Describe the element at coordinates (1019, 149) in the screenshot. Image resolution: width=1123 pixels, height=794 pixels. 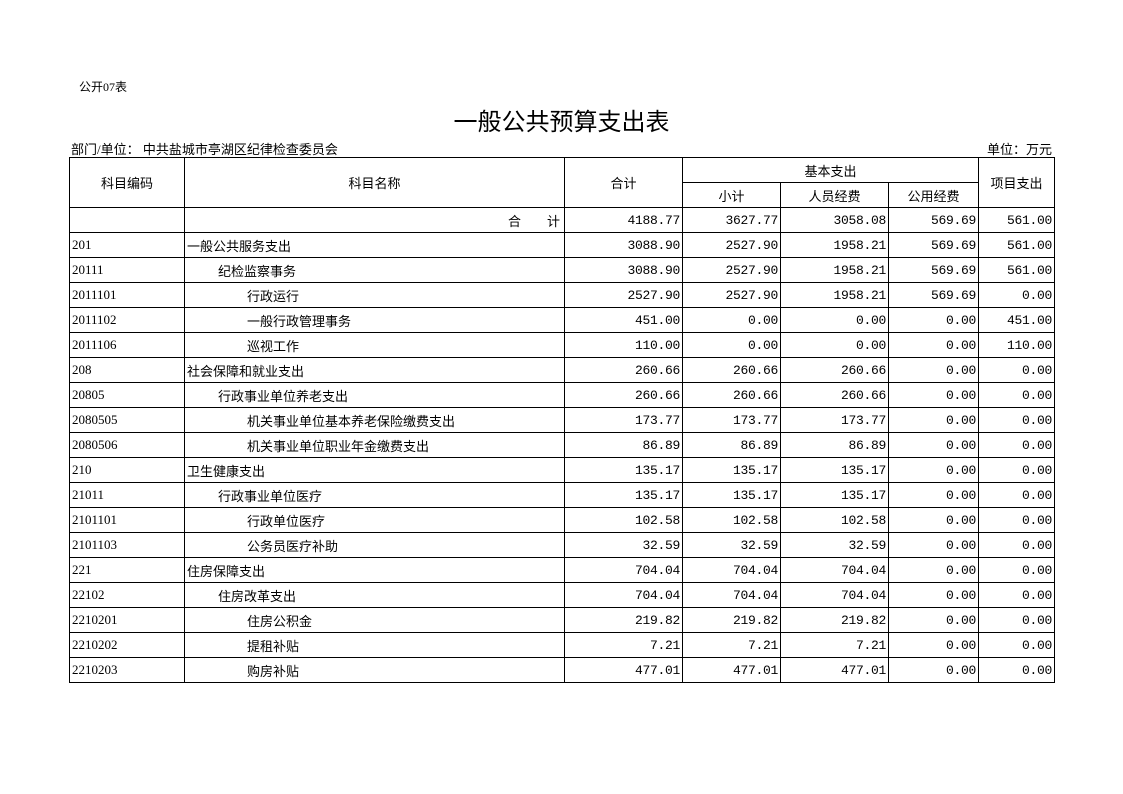
I see `unit-label: 单位：万元` at that location.